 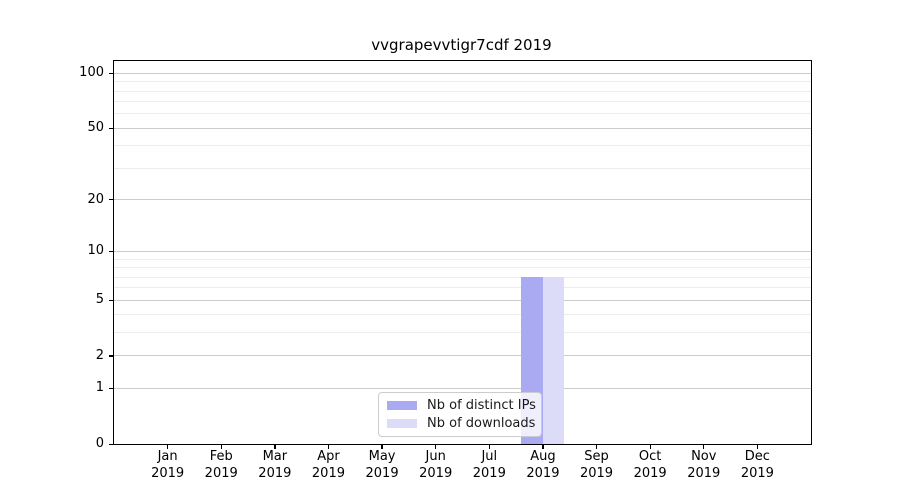 I want to click on x-axis-tick-label: Oct 2019, so click(x=650, y=465).